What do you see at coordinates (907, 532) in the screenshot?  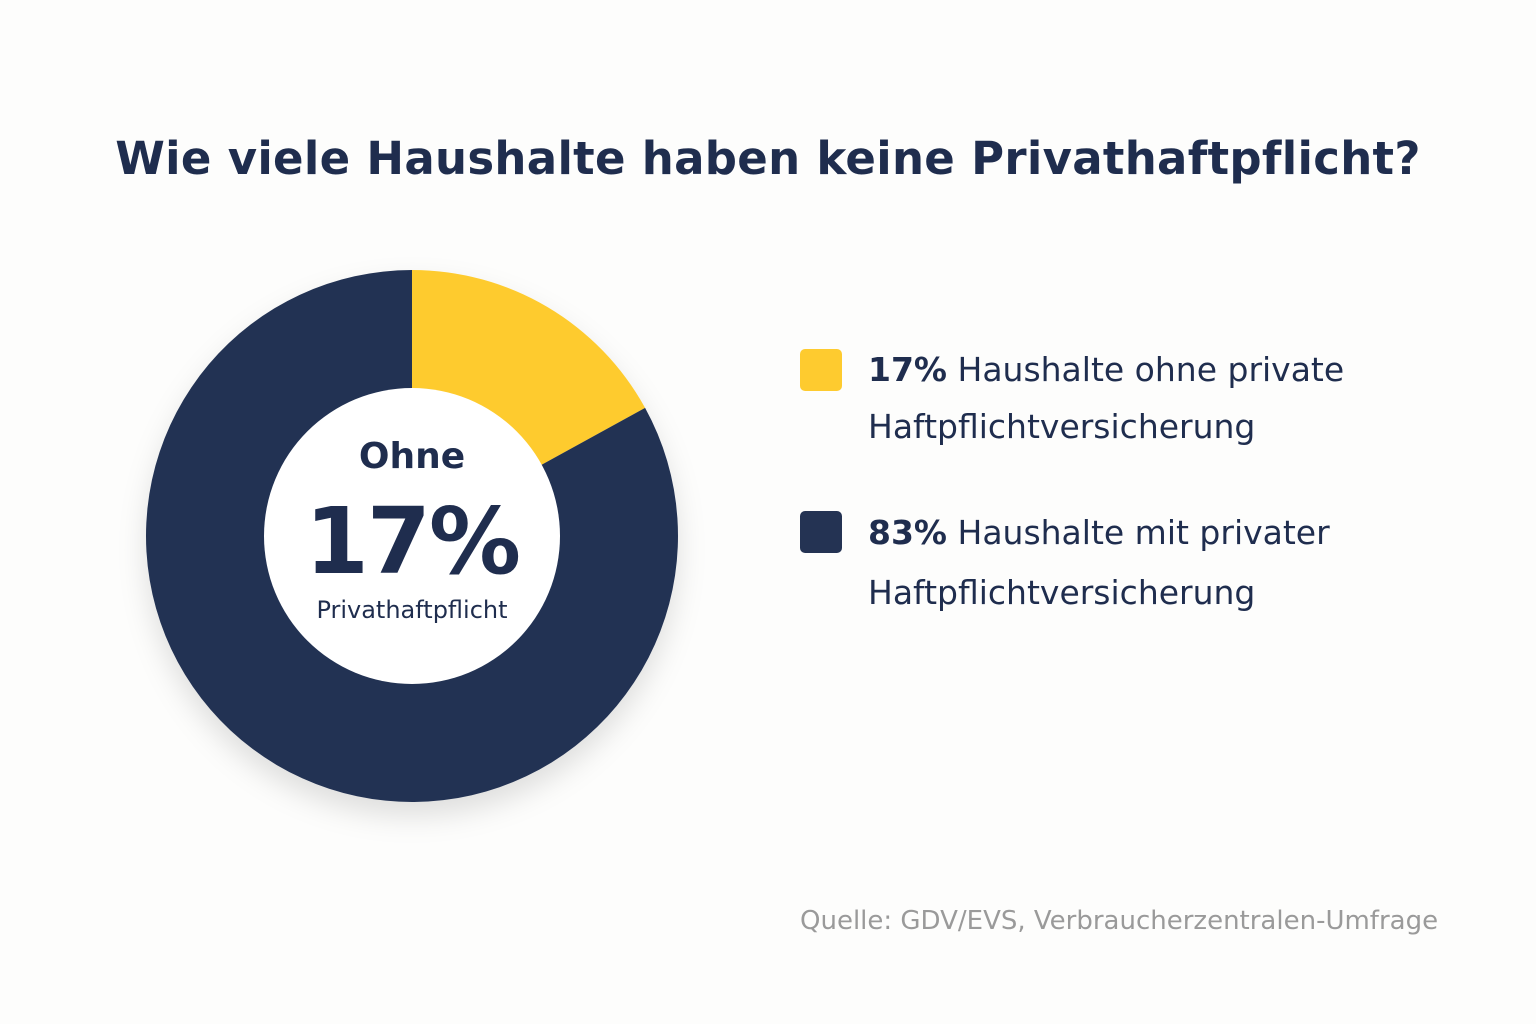 I see `legend-pct: 83%` at bounding box center [907, 532].